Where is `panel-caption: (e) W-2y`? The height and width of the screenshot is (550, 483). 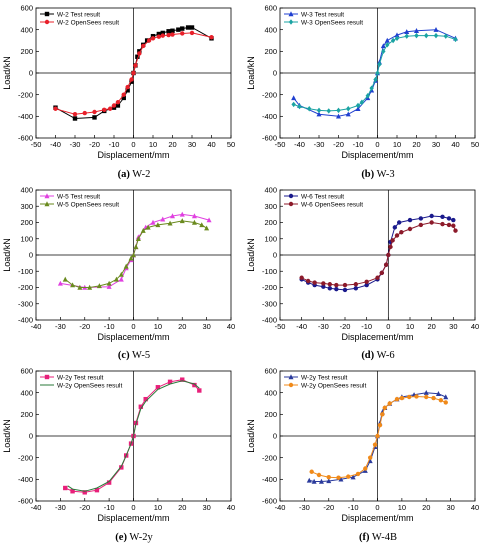
panel-caption: (e) W-2y is located at coordinates (134, 537).